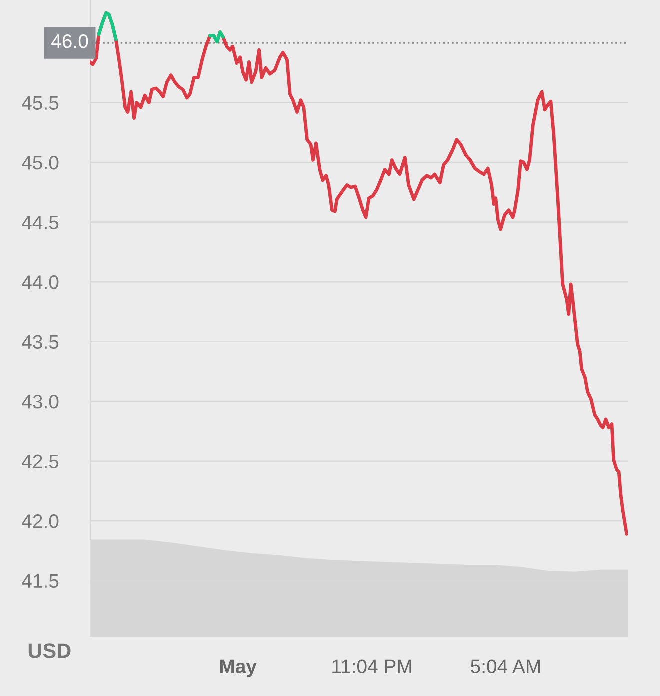 The width and height of the screenshot is (660, 696). I want to click on y-tick-label: 44.5, so click(40, 223).